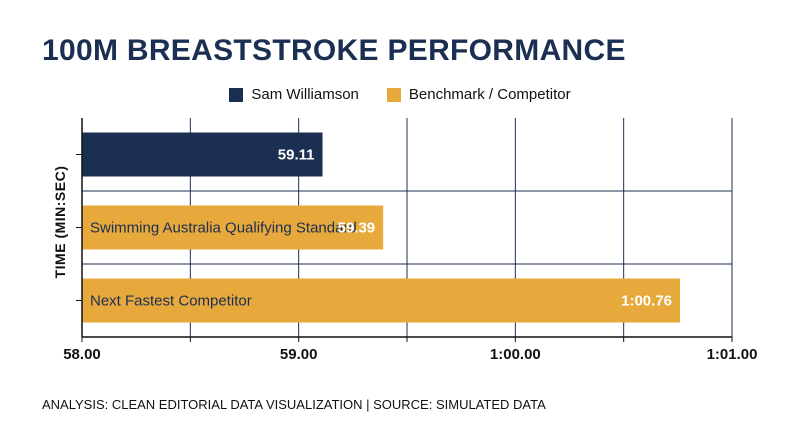 The height and width of the screenshot is (447, 800). What do you see at coordinates (236, 94) in the screenshot?
I see `legend-swatch-sam-williamson` at bounding box center [236, 94].